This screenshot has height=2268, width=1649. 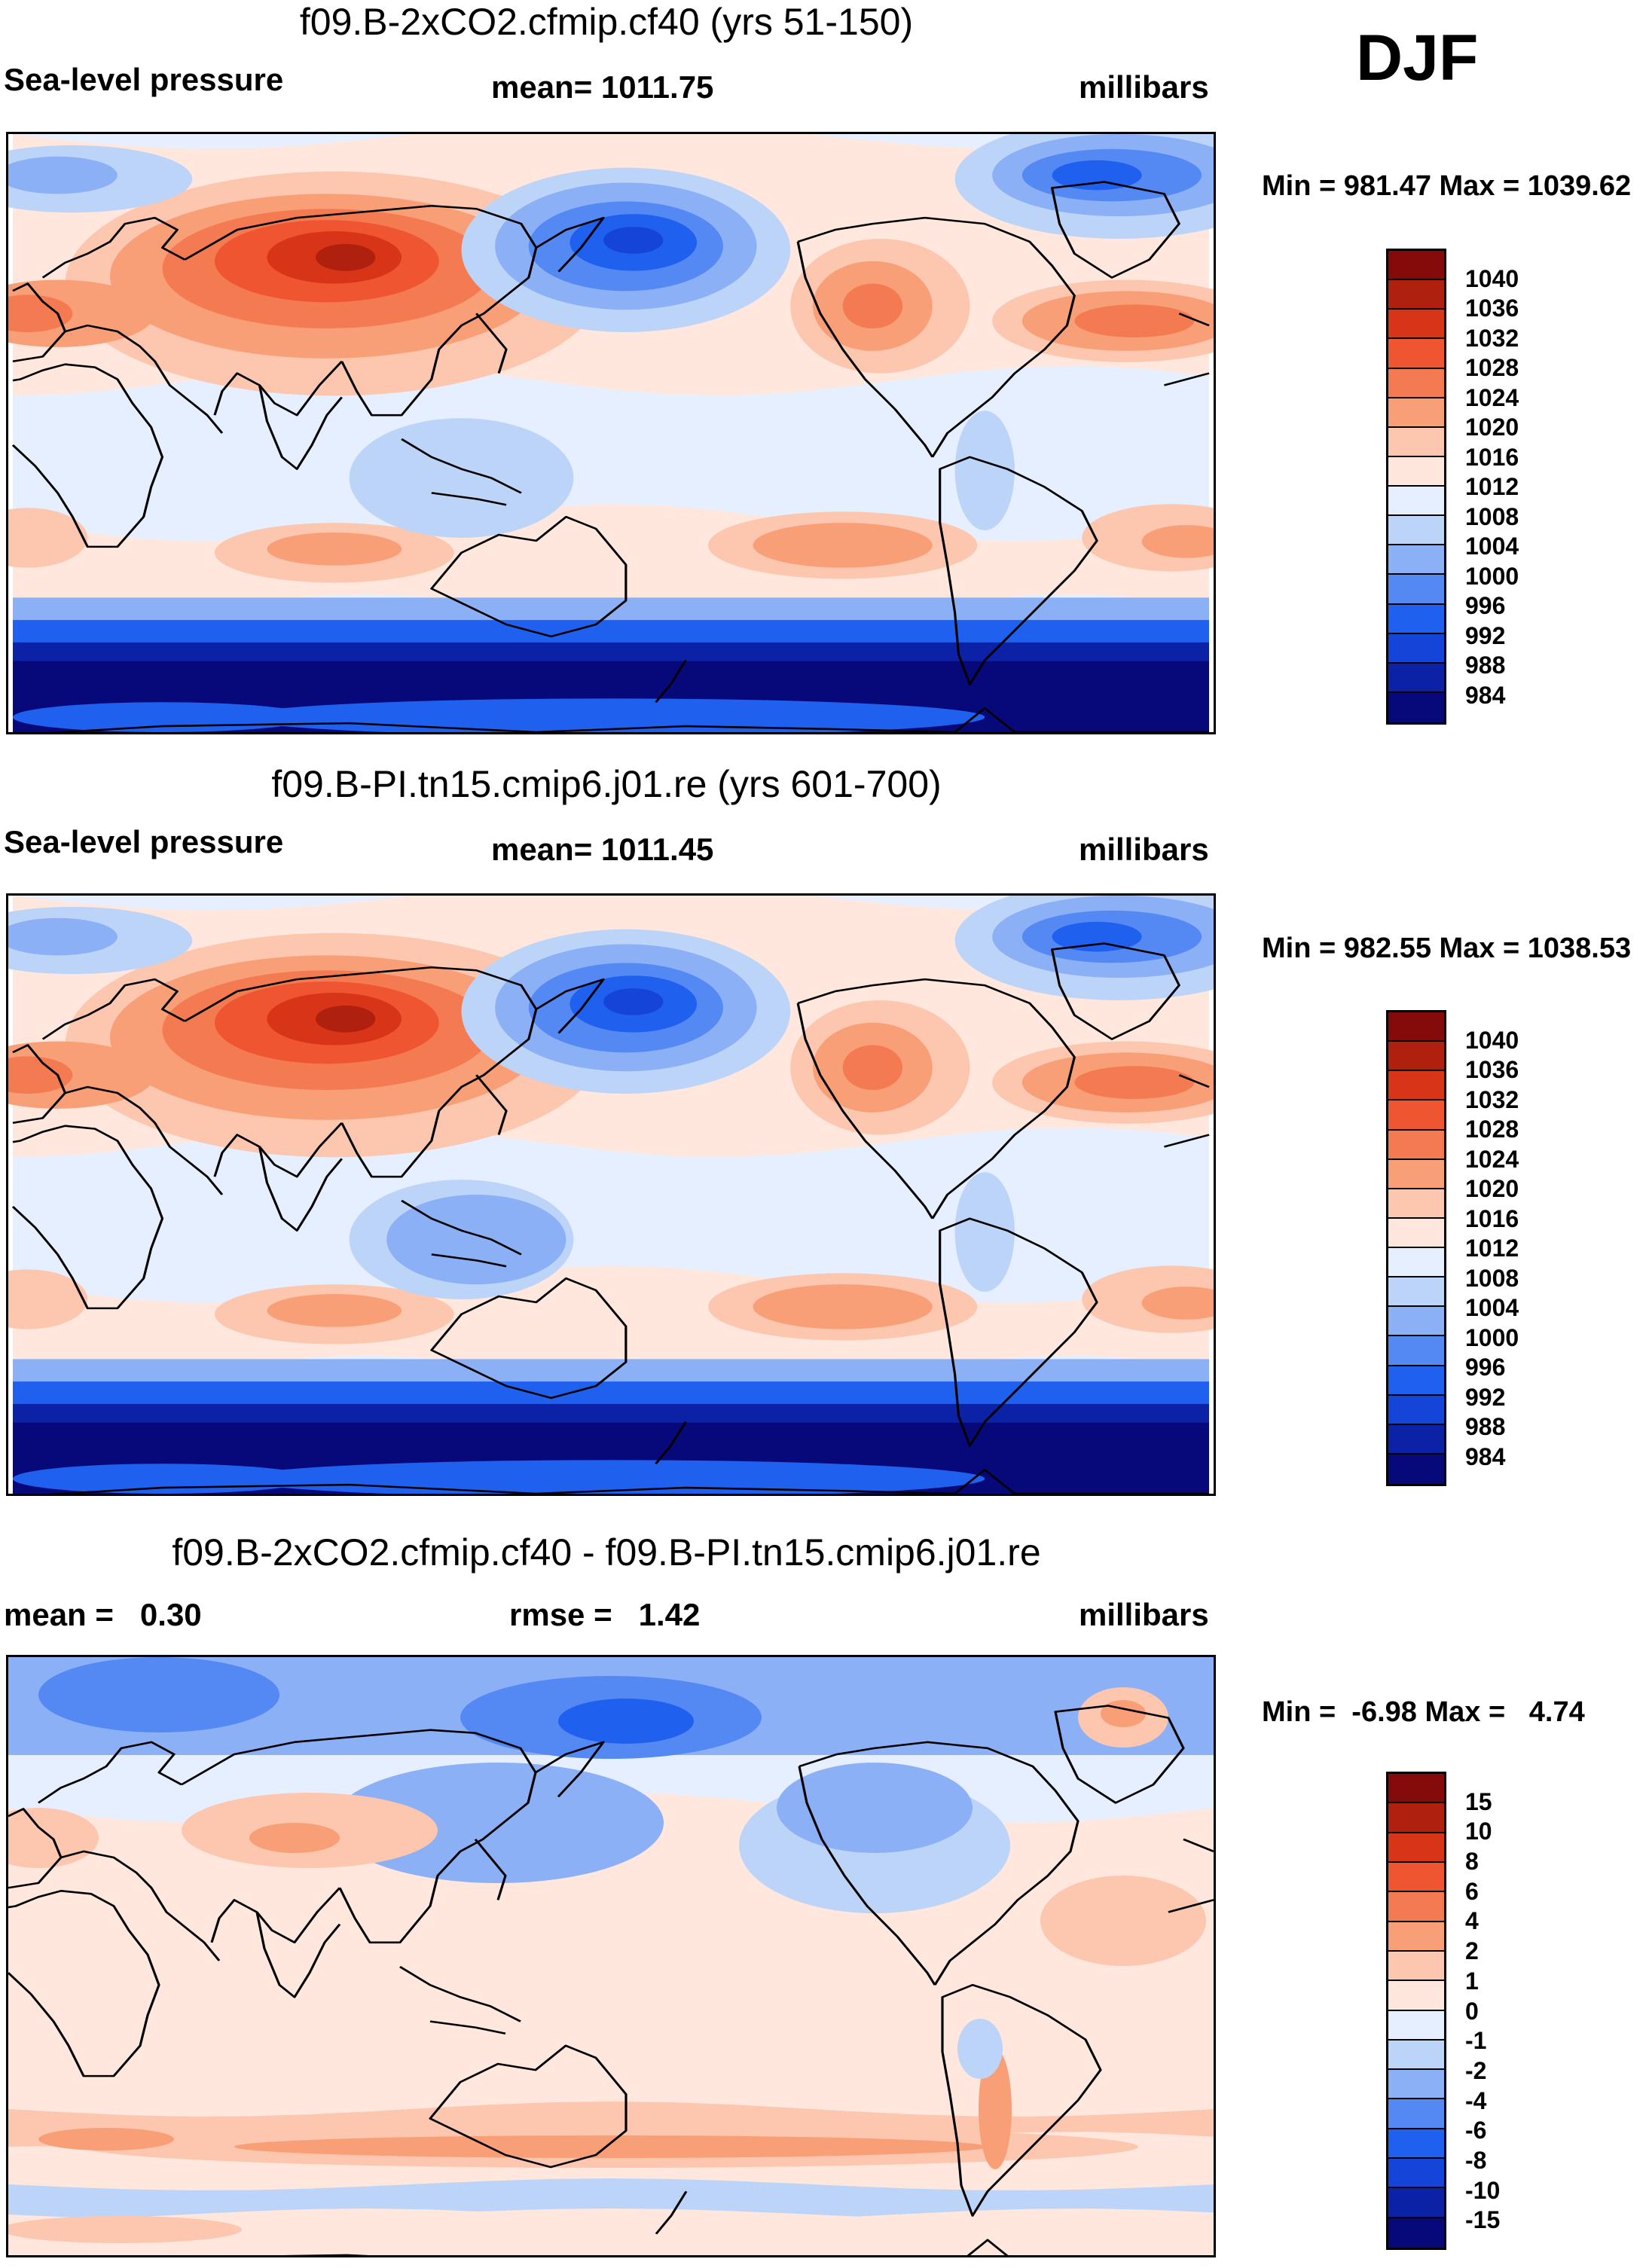 I want to click on panel-3-units: millibars, so click(x=1144, y=1615).